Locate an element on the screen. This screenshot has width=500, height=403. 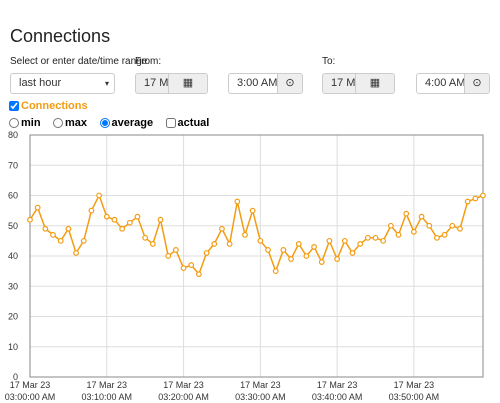
y-tick-label: 80 is located at coordinates (13, 135).